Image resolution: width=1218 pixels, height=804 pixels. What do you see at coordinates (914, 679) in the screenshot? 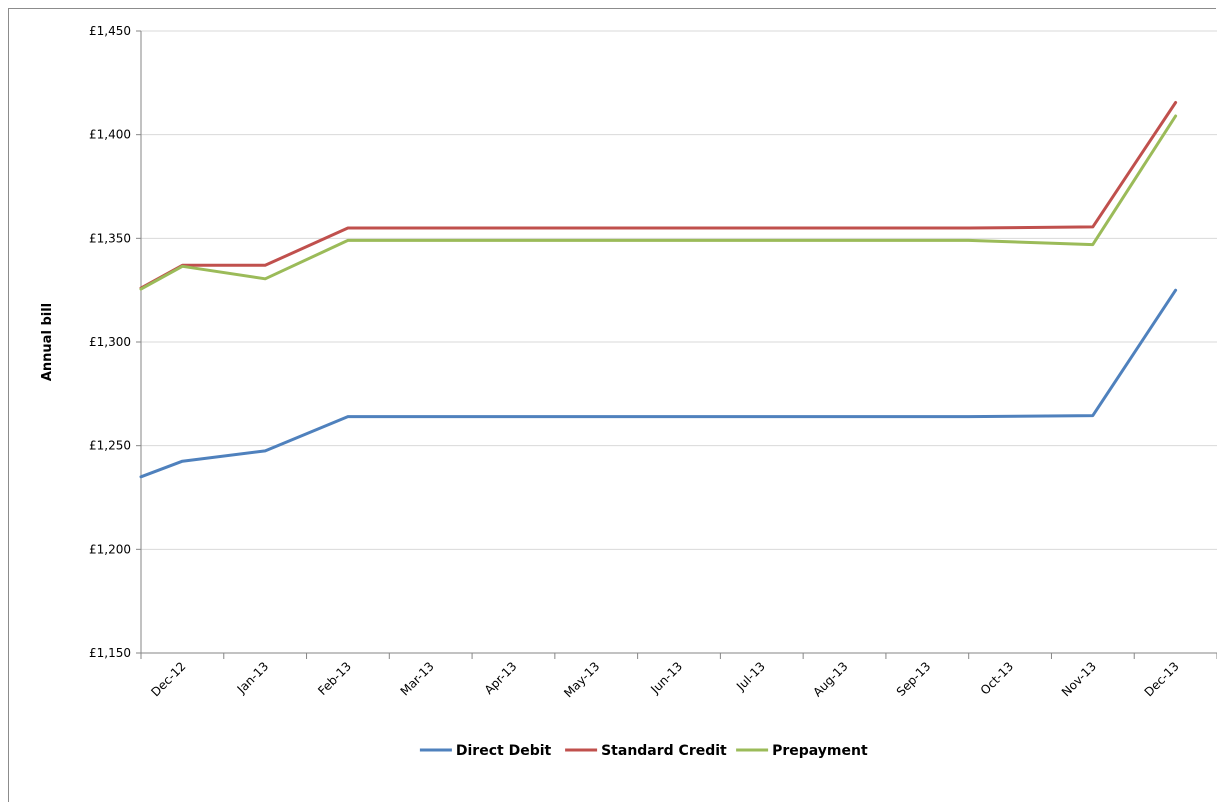
I see `x-tick-label: Sep-13` at bounding box center [914, 679].